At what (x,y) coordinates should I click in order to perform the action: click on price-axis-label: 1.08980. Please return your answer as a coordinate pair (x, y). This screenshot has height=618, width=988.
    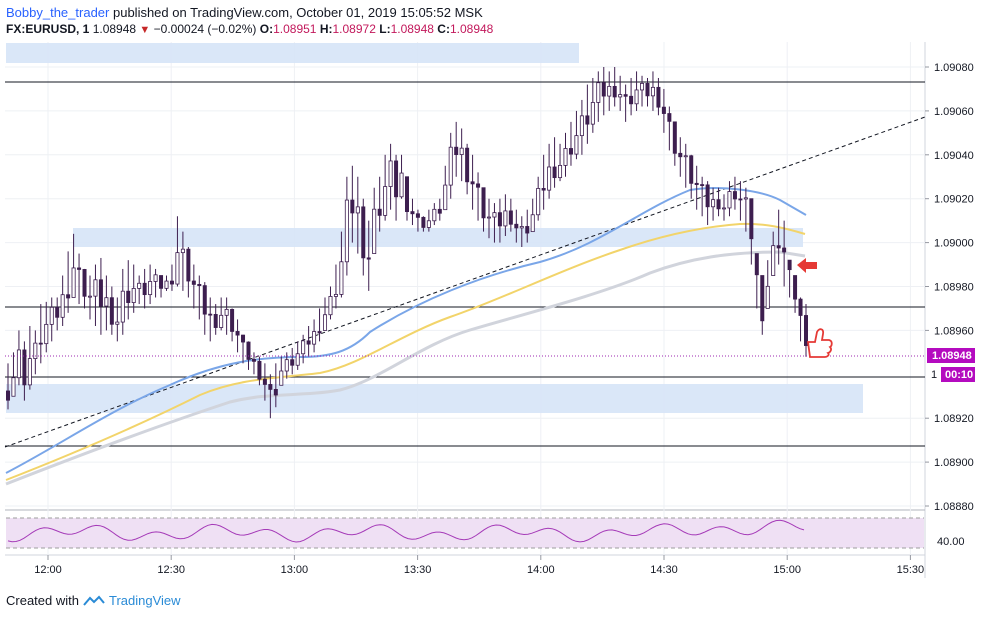
    Looking at the image, I should click on (954, 288).